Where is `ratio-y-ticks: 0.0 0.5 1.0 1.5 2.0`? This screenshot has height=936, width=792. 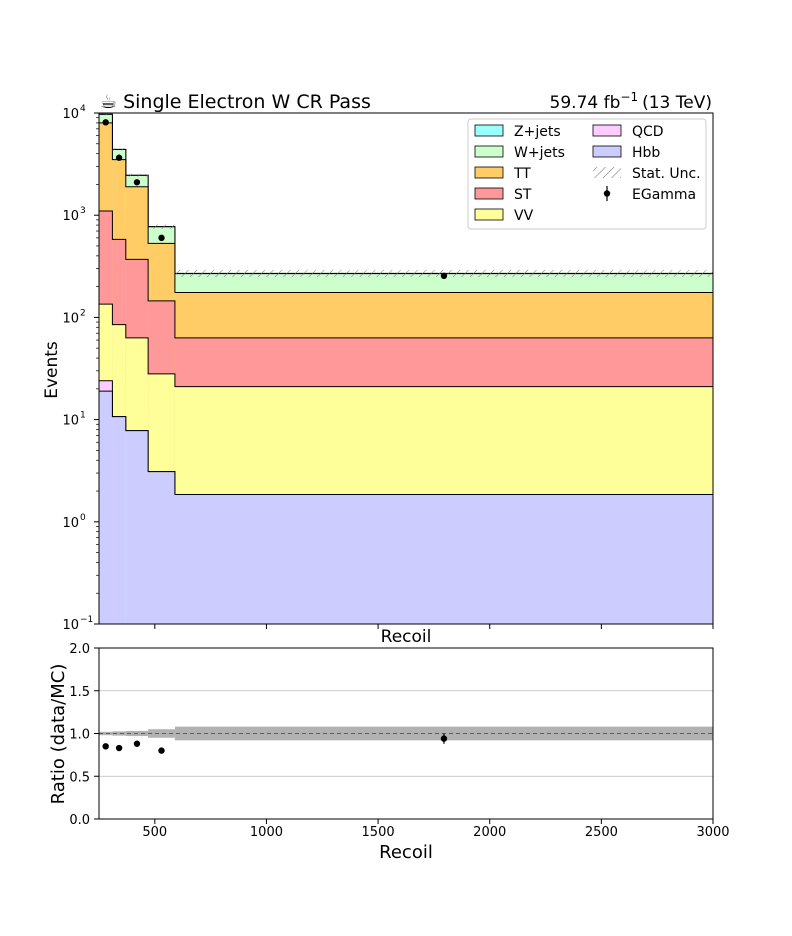
ratio-y-ticks: 0.0 0.5 1.0 1.5 2.0 is located at coordinates (84, 735).